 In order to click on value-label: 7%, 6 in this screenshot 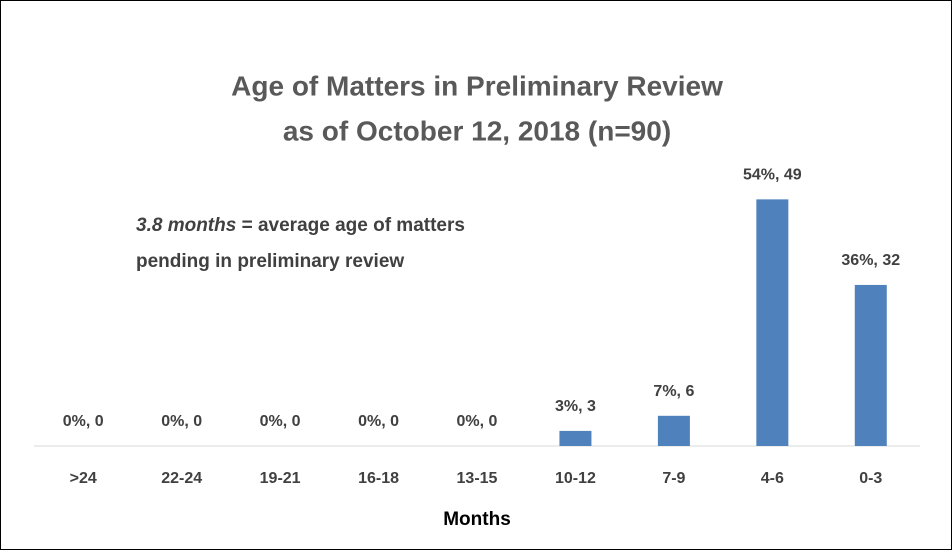, I will do `click(673, 391)`.